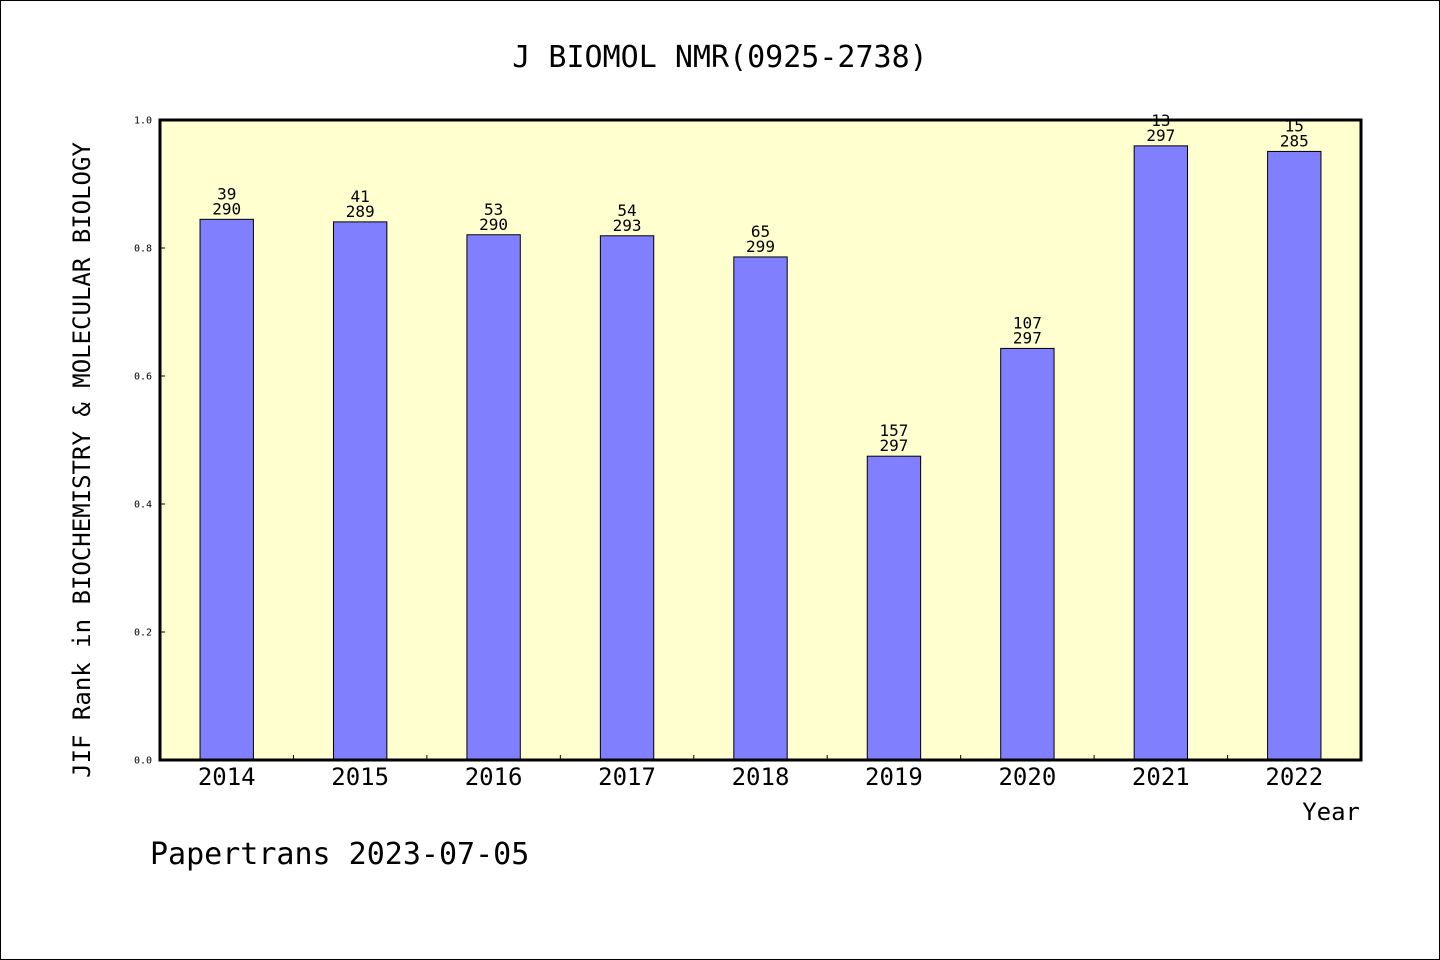 Image resolution: width=1440 pixels, height=960 pixels. Describe the element at coordinates (1027, 337) in the screenshot. I see `bar-label-total-2020: 297` at that location.